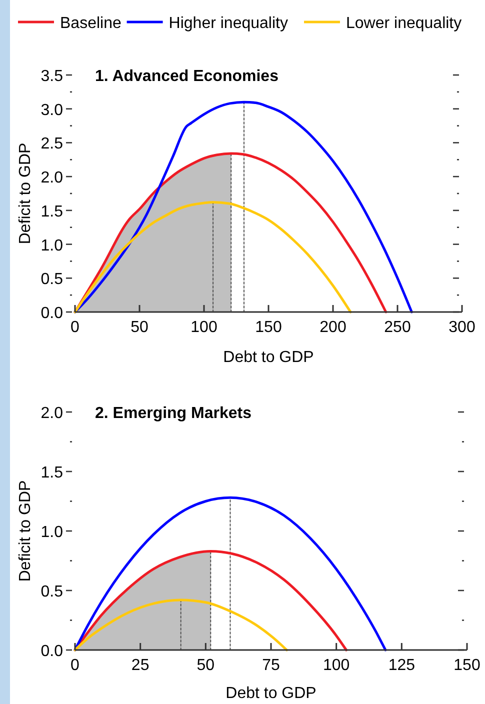 Image resolution: width=485 pixels, height=704 pixels. I want to click on x-tick-label: 300, so click(462, 327).